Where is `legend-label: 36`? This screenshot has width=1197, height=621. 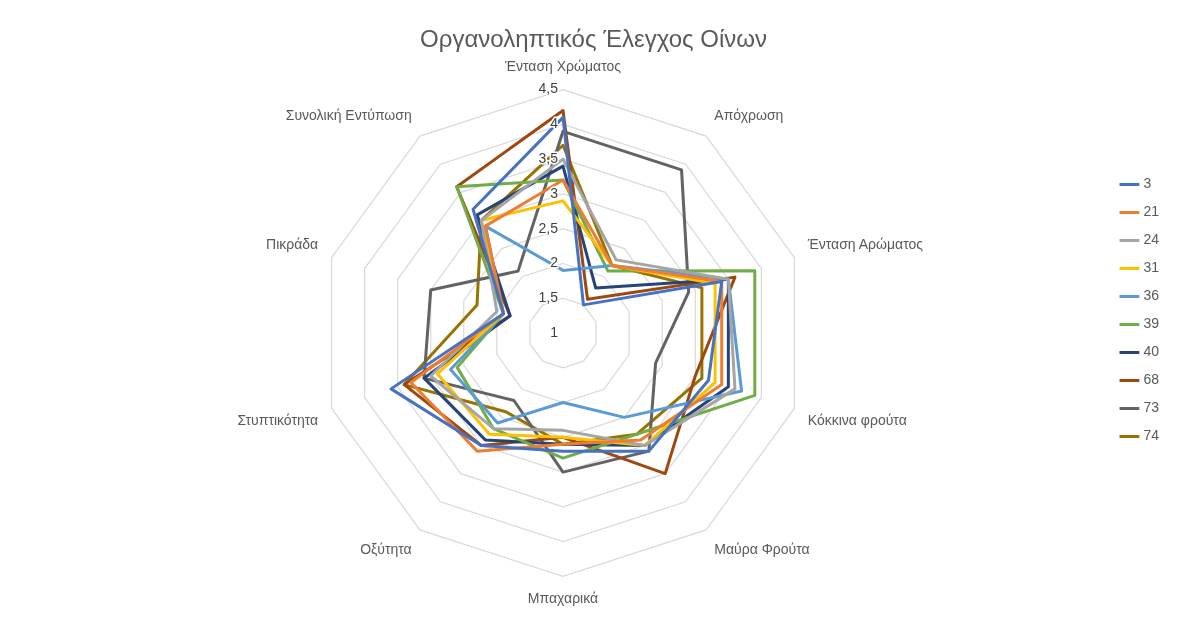 legend-label: 36 is located at coordinates (1151, 295).